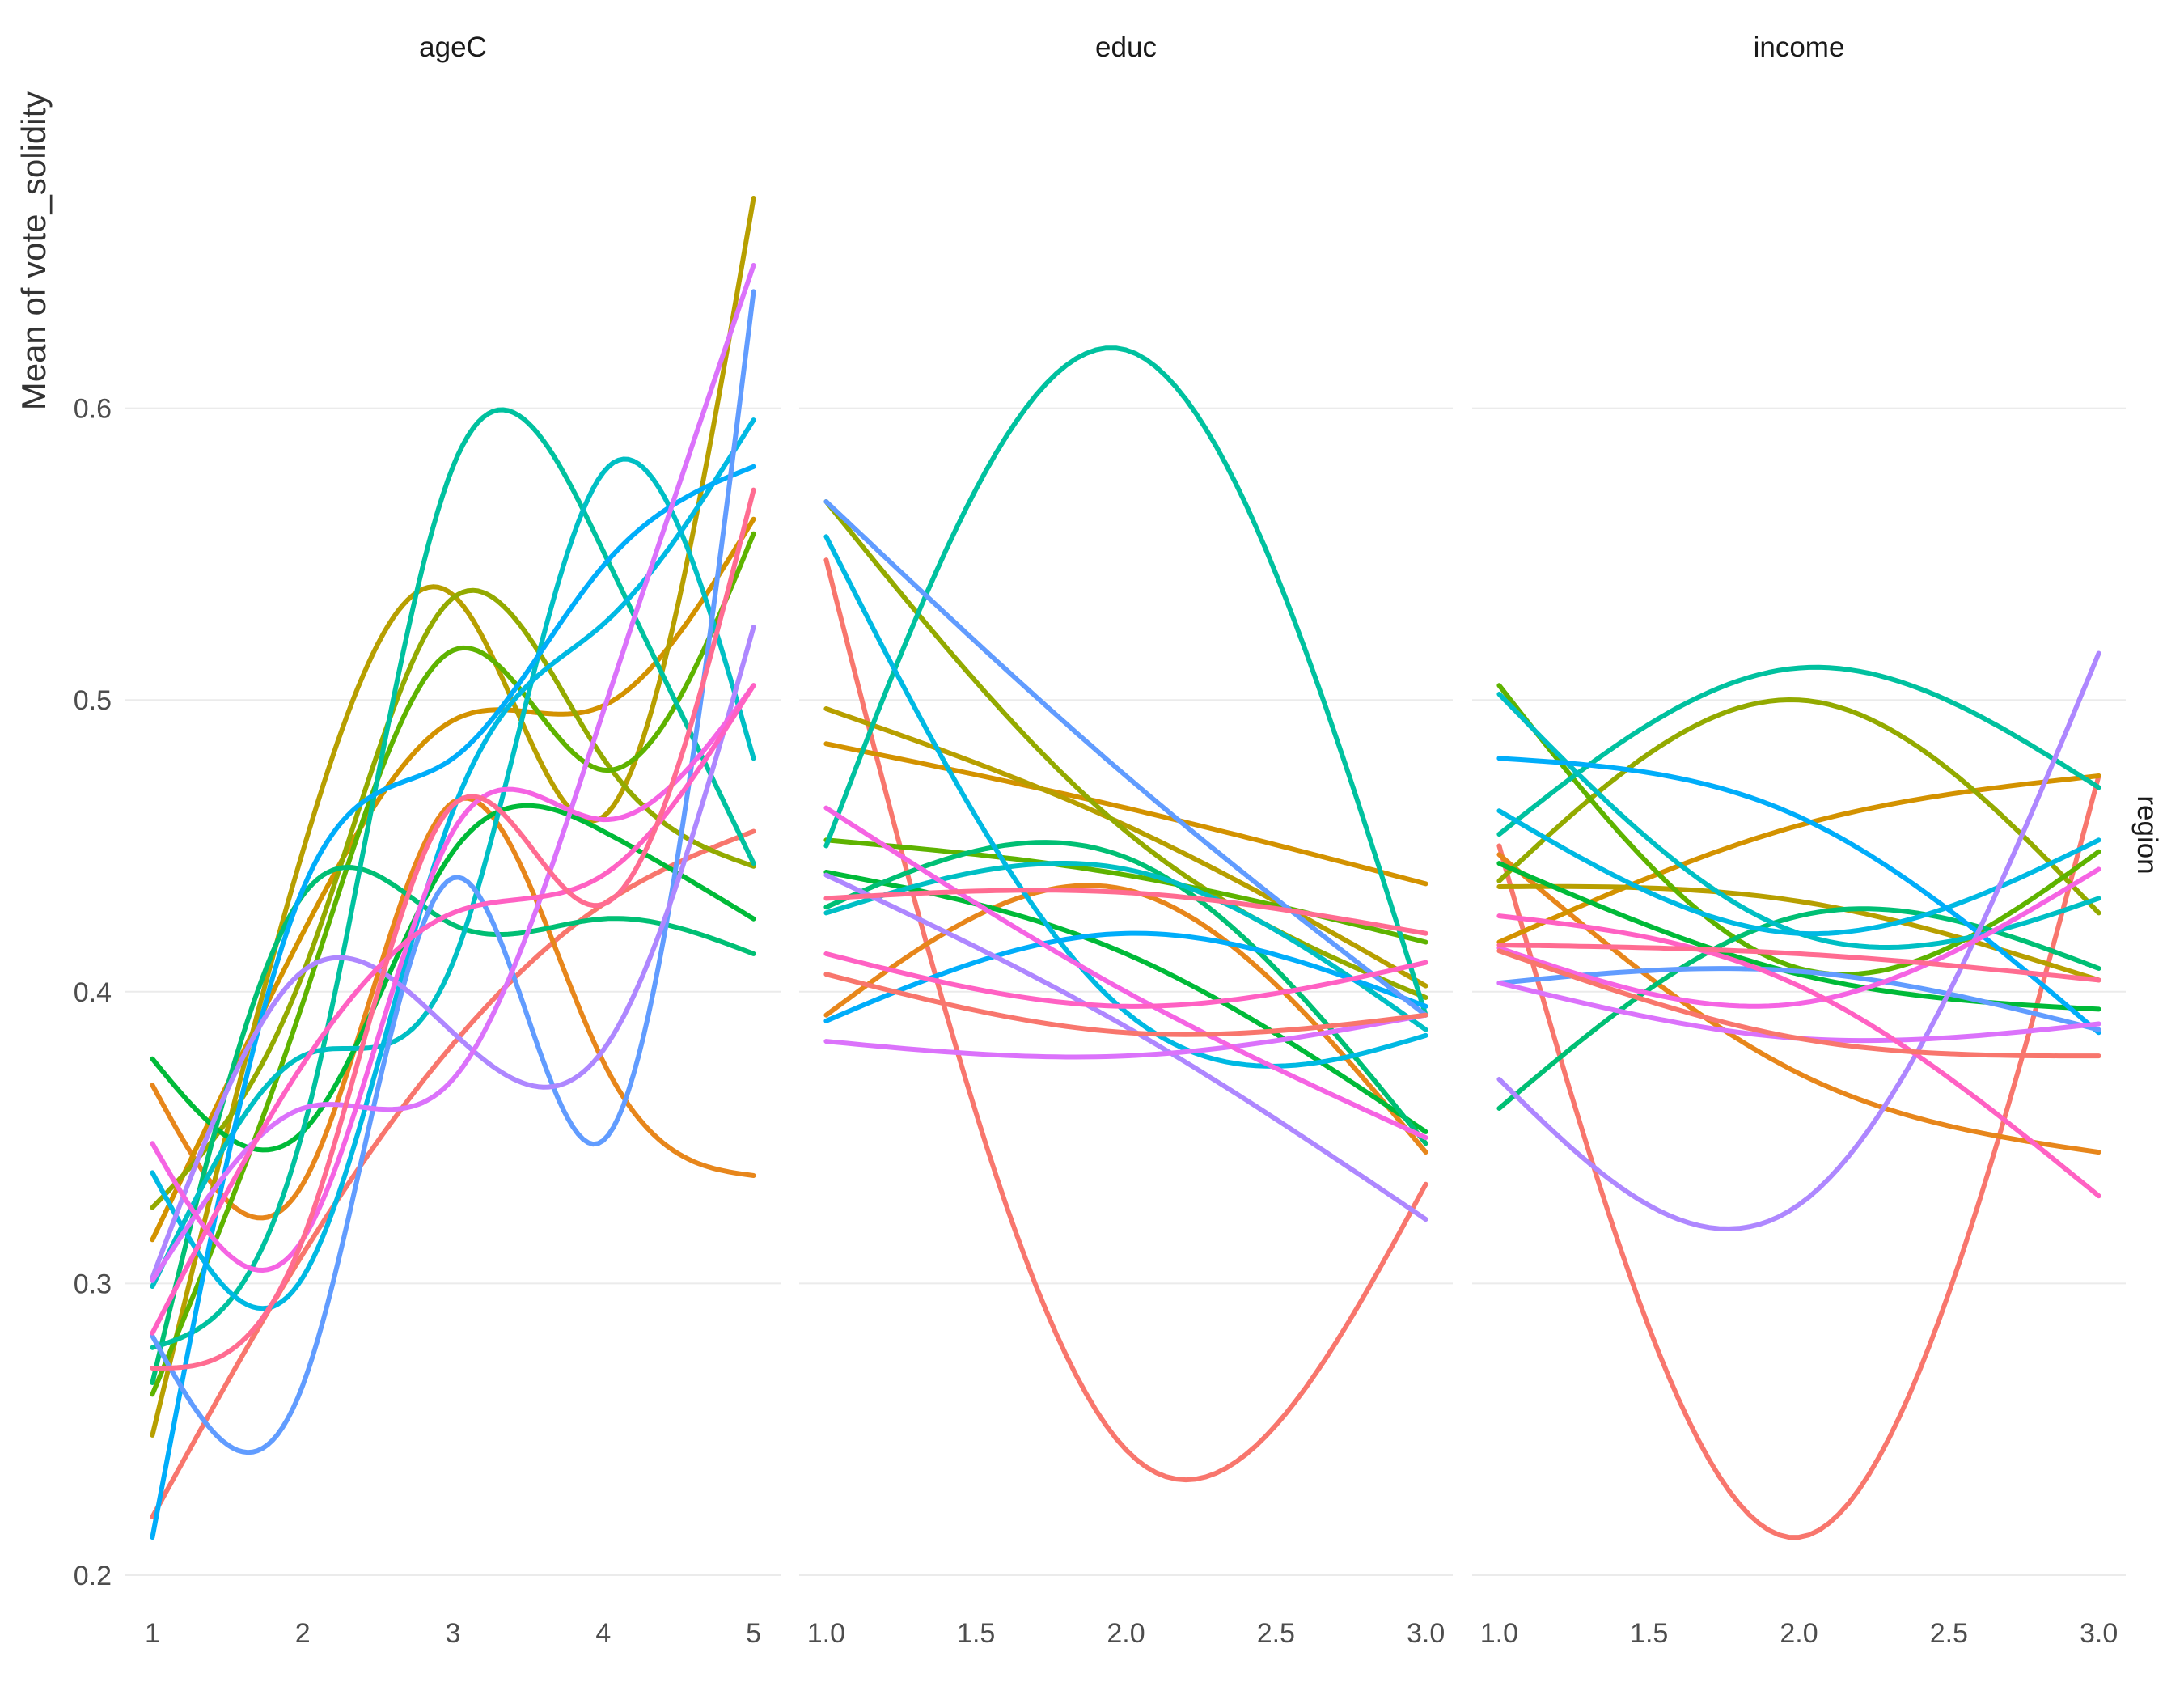 This screenshot has width=2184, height=1699. What do you see at coordinates (93, 1284) in the screenshot?
I see `y-tick-label-1: 0.3` at bounding box center [93, 1284].